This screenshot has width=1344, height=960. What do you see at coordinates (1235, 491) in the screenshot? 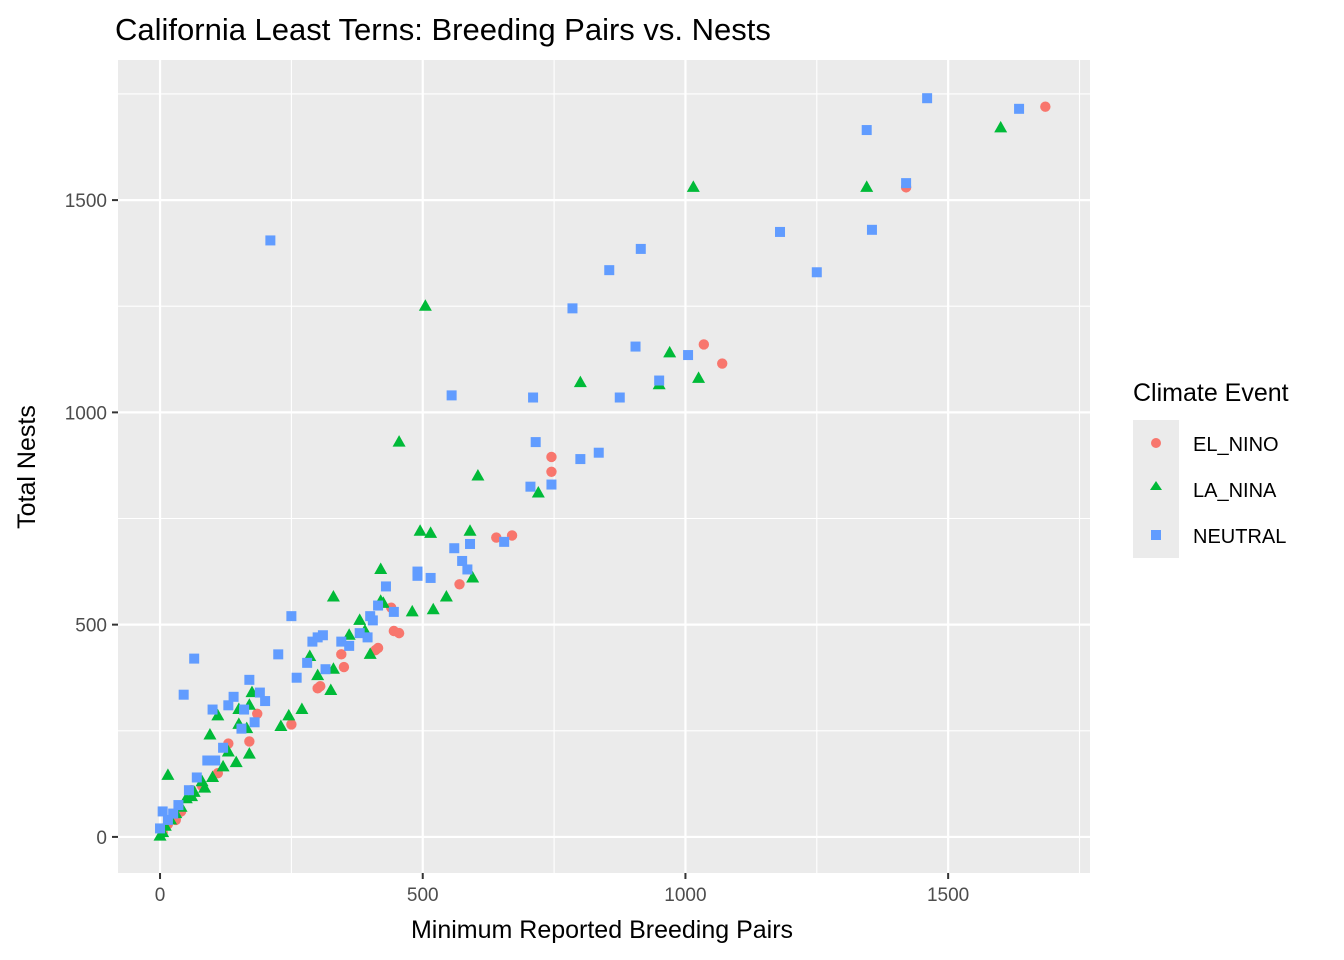
I see `legend-label-la-nina: LA_NINA` at bounding box center [1235, 491].